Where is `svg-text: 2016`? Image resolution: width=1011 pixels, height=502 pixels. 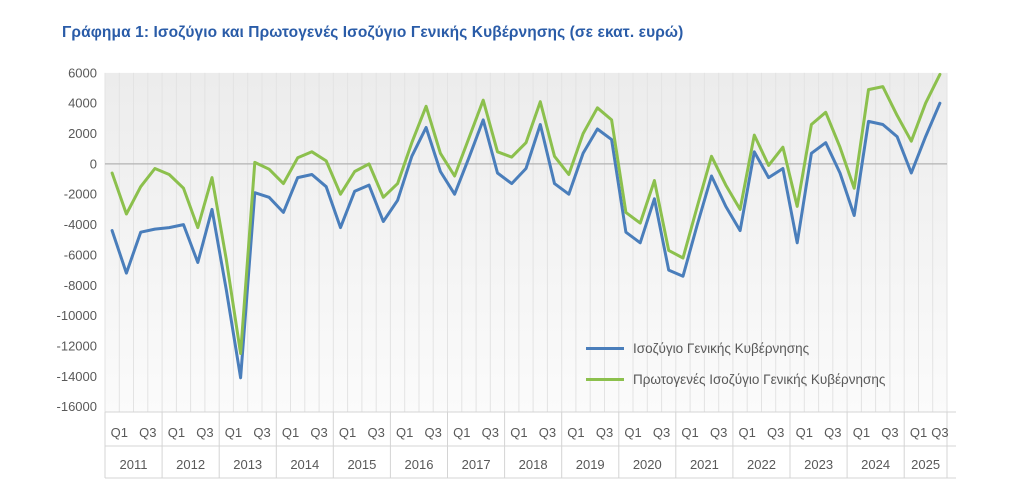
svg-text: 2016 is located at coordinates (419, 464).